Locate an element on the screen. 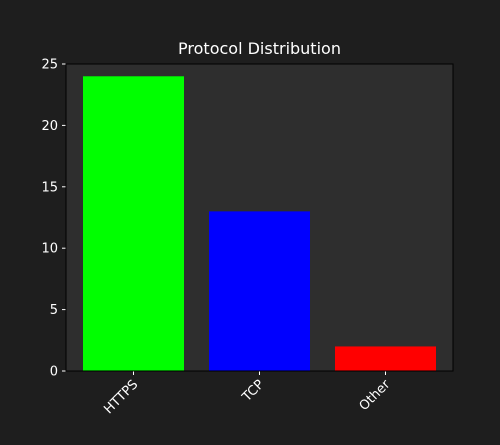  chart-title: Protocol Distribution is located at coordinates (259, 48).